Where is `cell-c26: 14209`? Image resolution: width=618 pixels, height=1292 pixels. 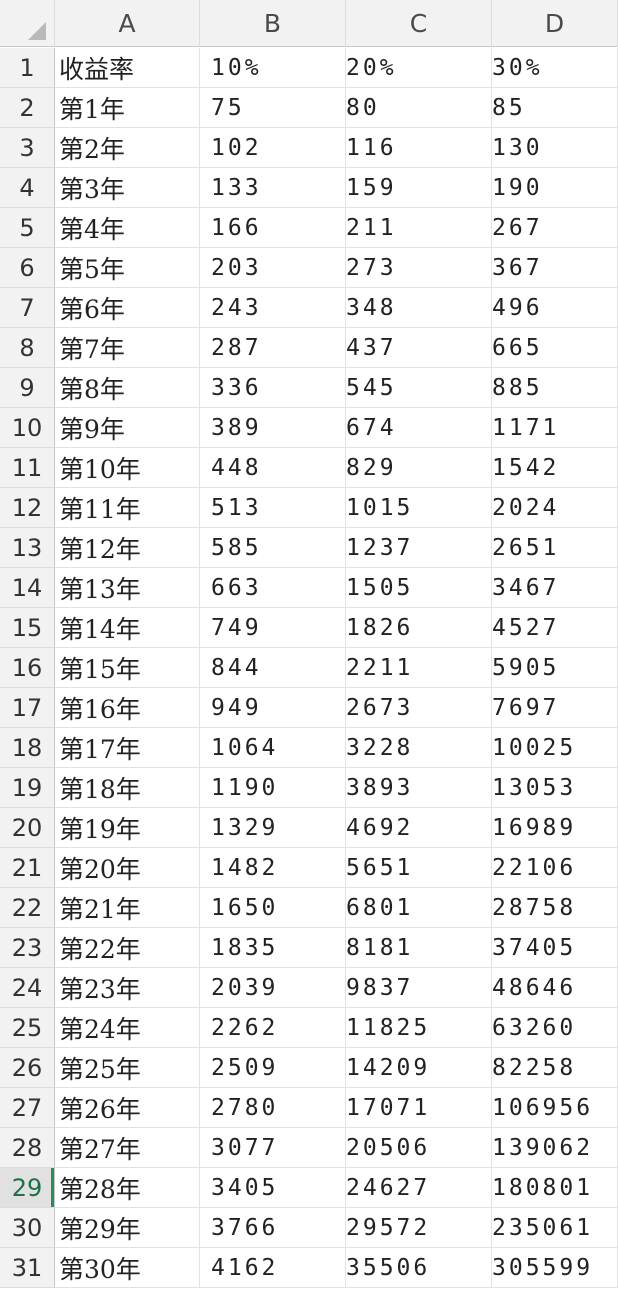
cell-c26: 14209 is located at coordinates (419, 1068).